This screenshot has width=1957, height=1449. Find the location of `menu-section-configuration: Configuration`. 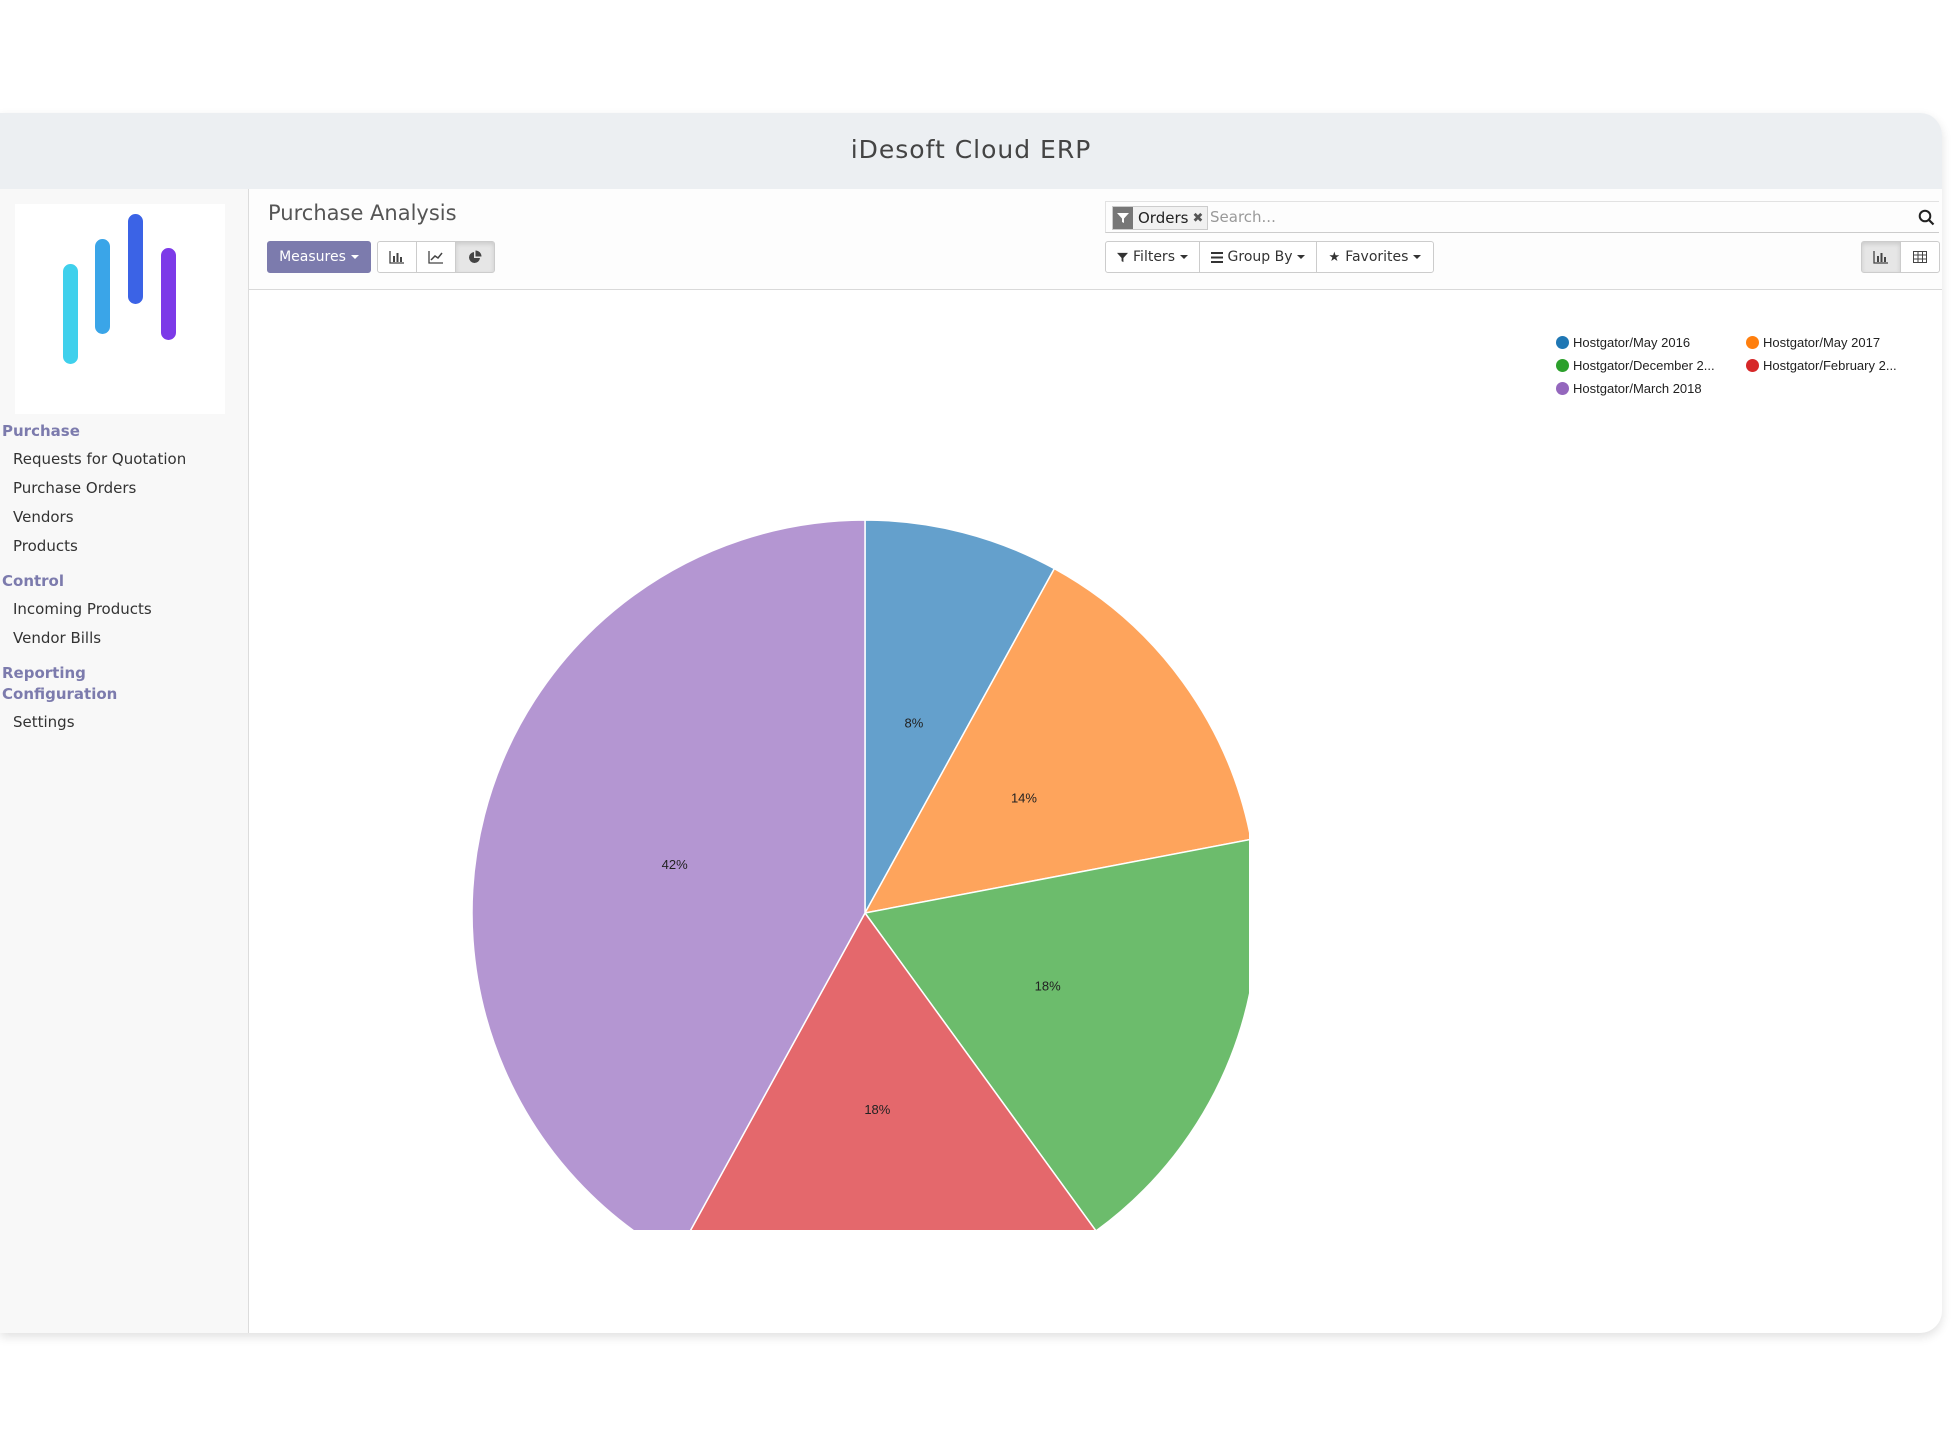

menu-section-configuration: Configuration is located at coordinates (60, 694).